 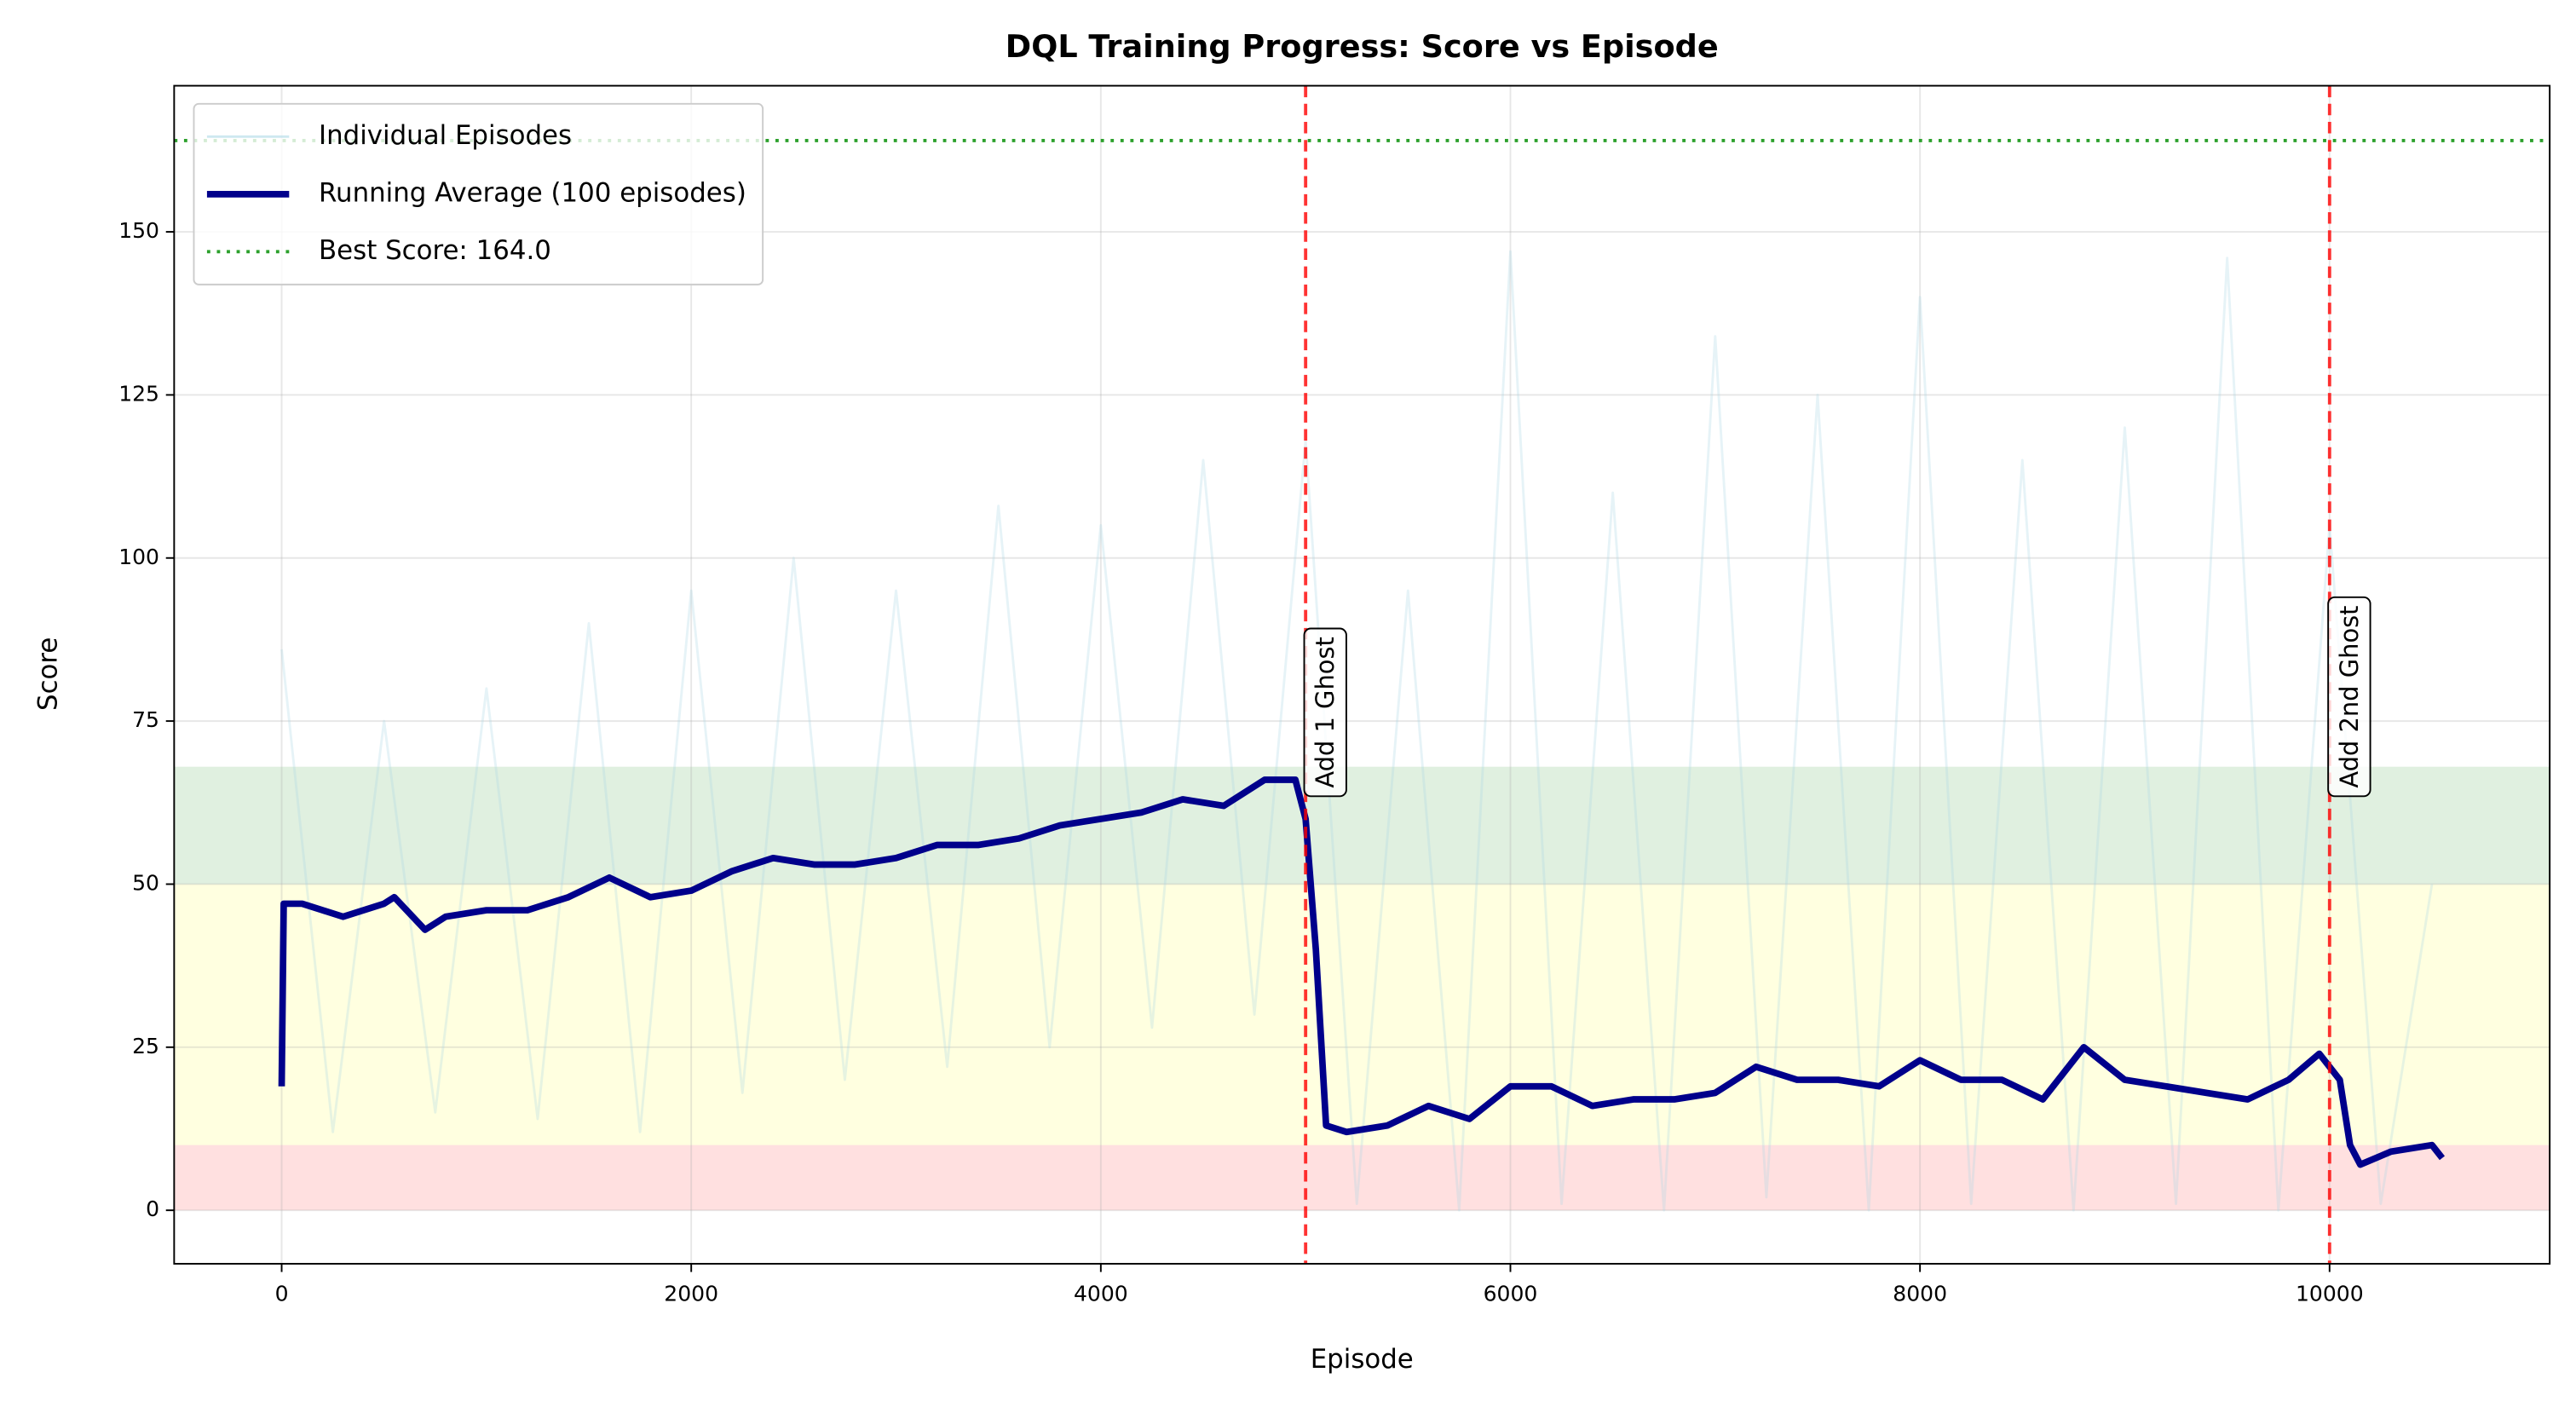 I want to click on annotation: Add 1 Ghost, so click(x=1325, y=712).